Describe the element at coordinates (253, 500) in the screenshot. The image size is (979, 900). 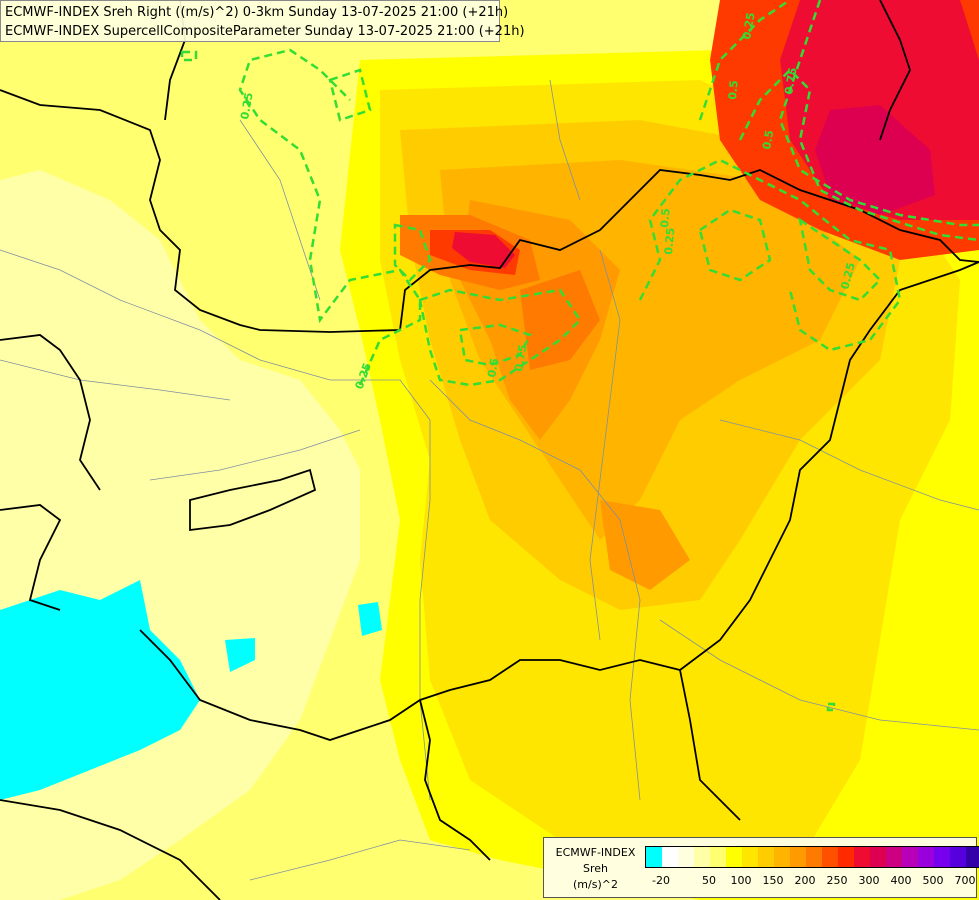
I see `border-j` at that location.